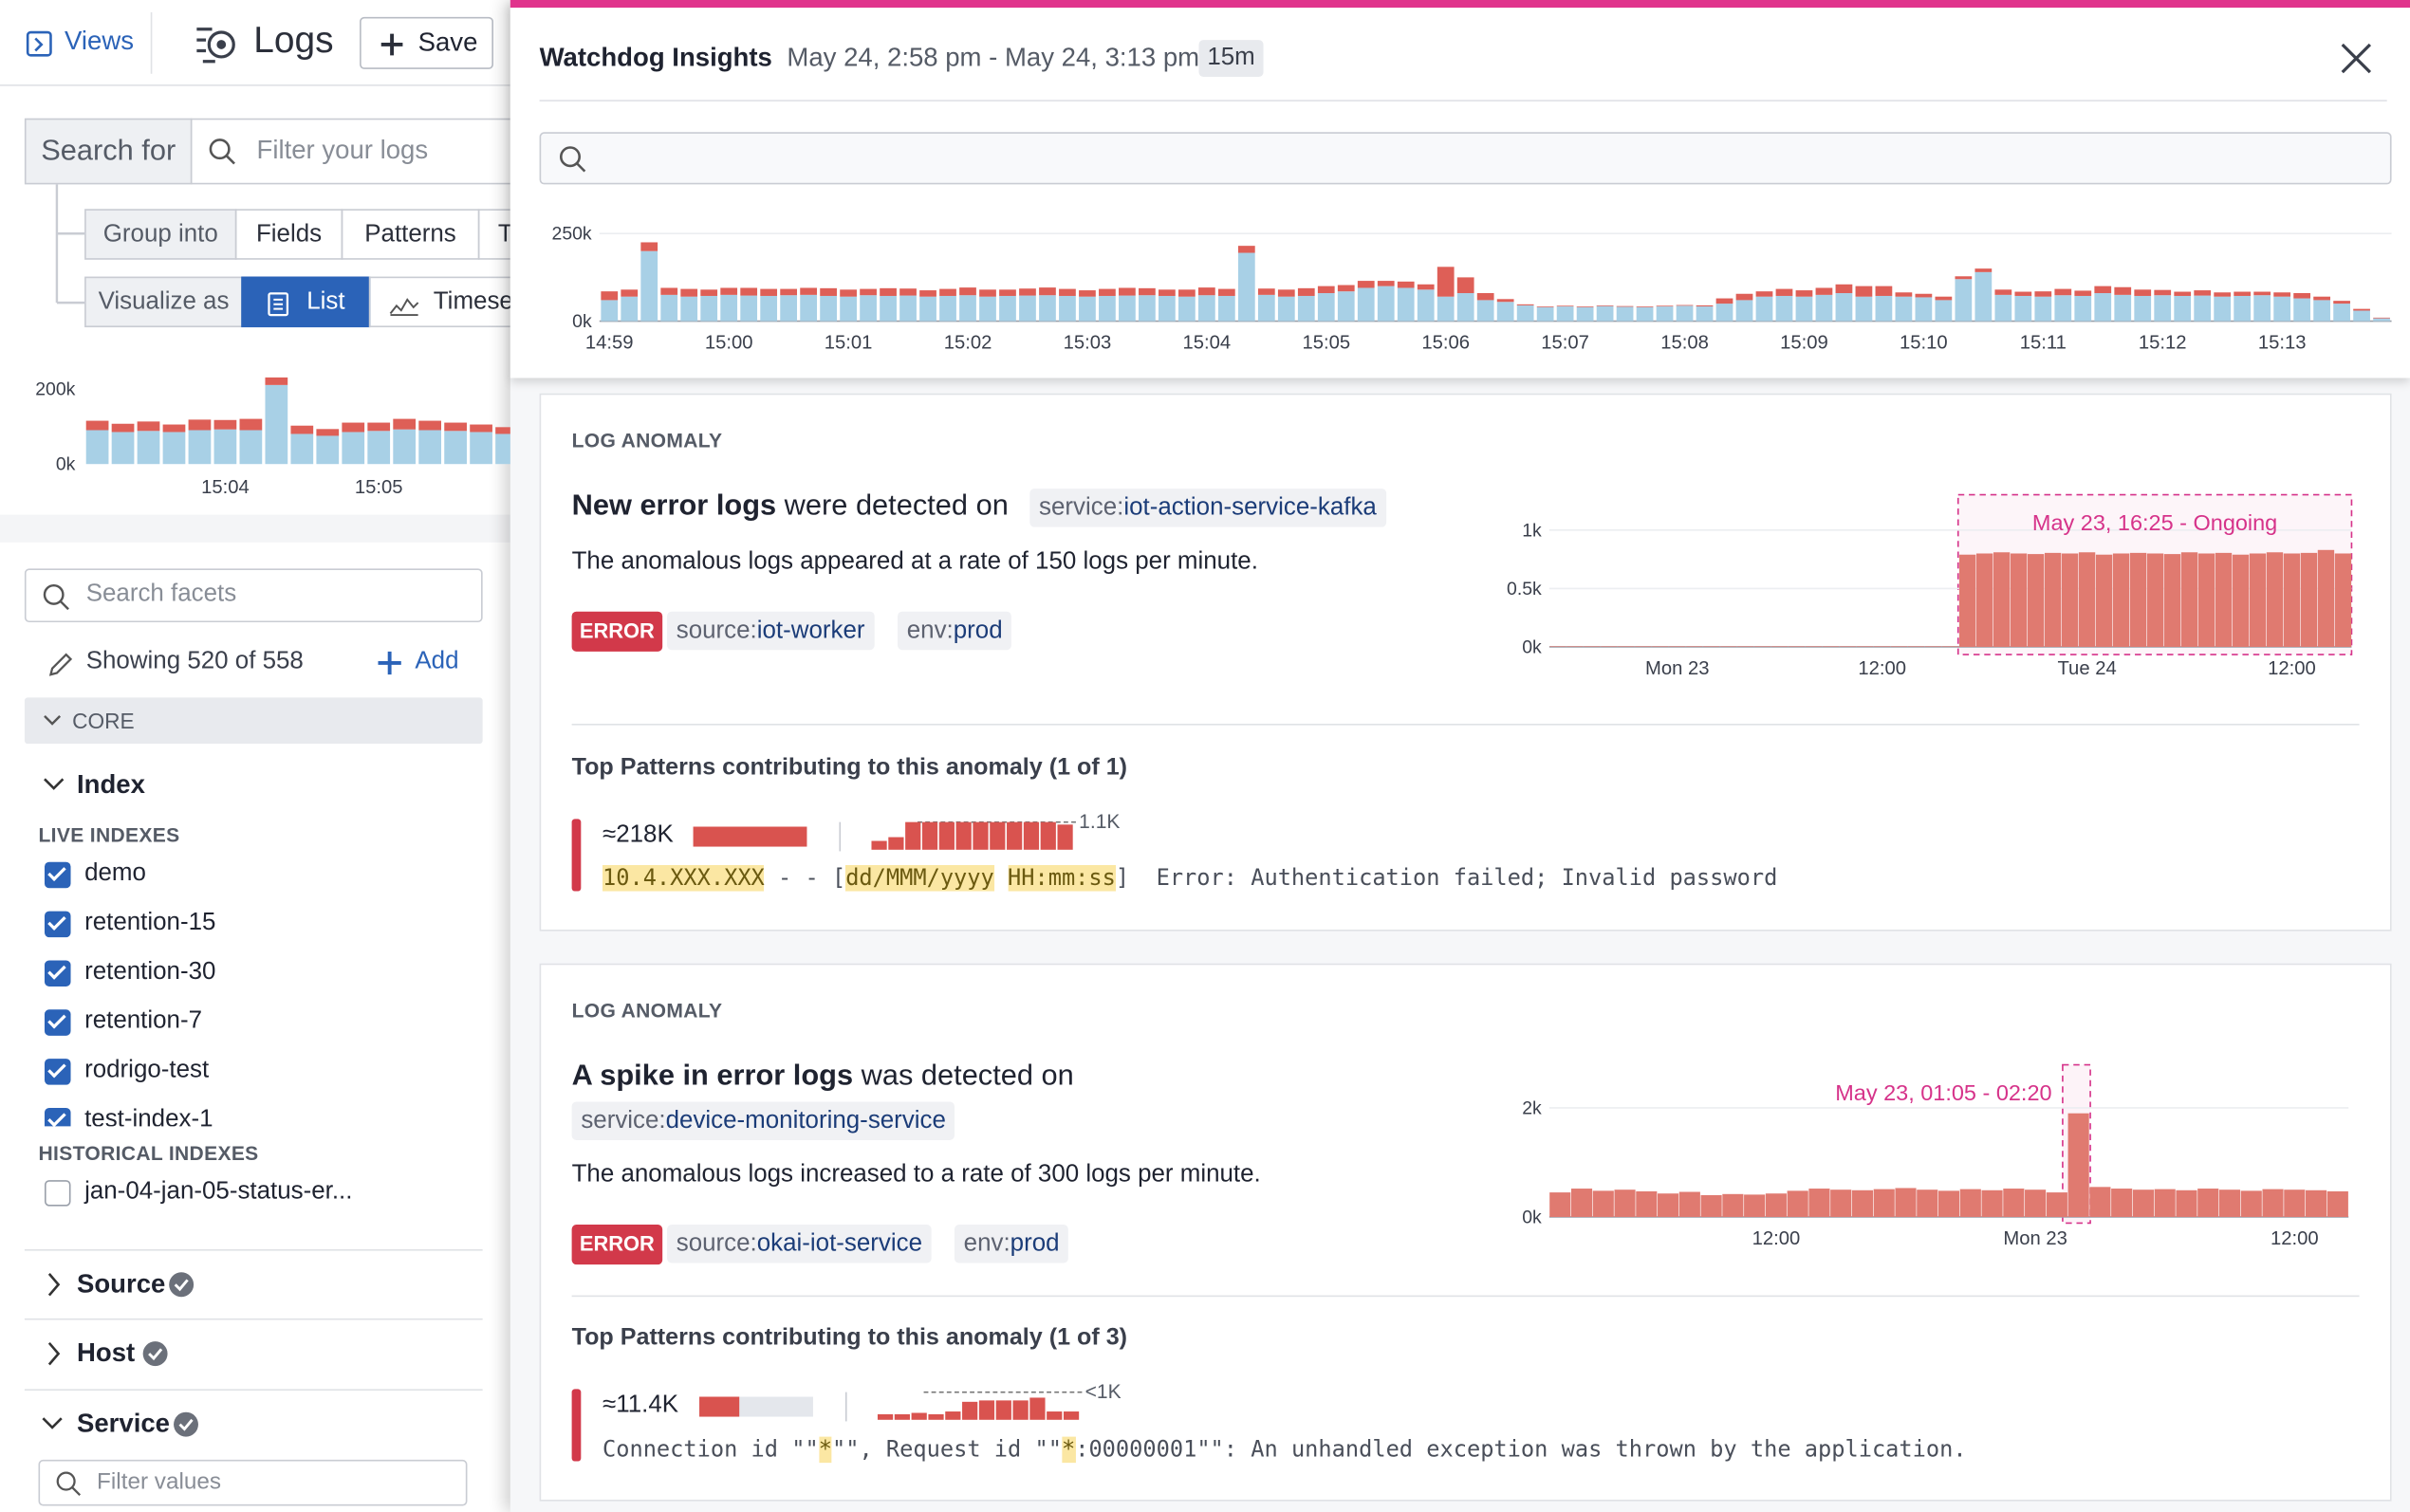 This screenshot has height=1512, width=2410. What do you see at coordinates (968, 343) in the screenshot?
I see `x-tick-label: 15:02` at bounding box center [968, 343].